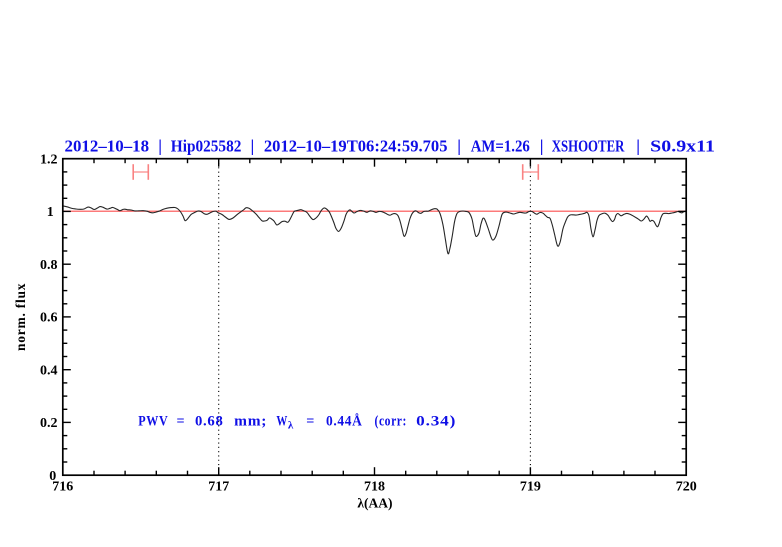 The image size is (782, 547). What do you see at coordinates (49, 370) in the screenshot?
I see `svg-text: 0.4` at bounding box center [49, 370].